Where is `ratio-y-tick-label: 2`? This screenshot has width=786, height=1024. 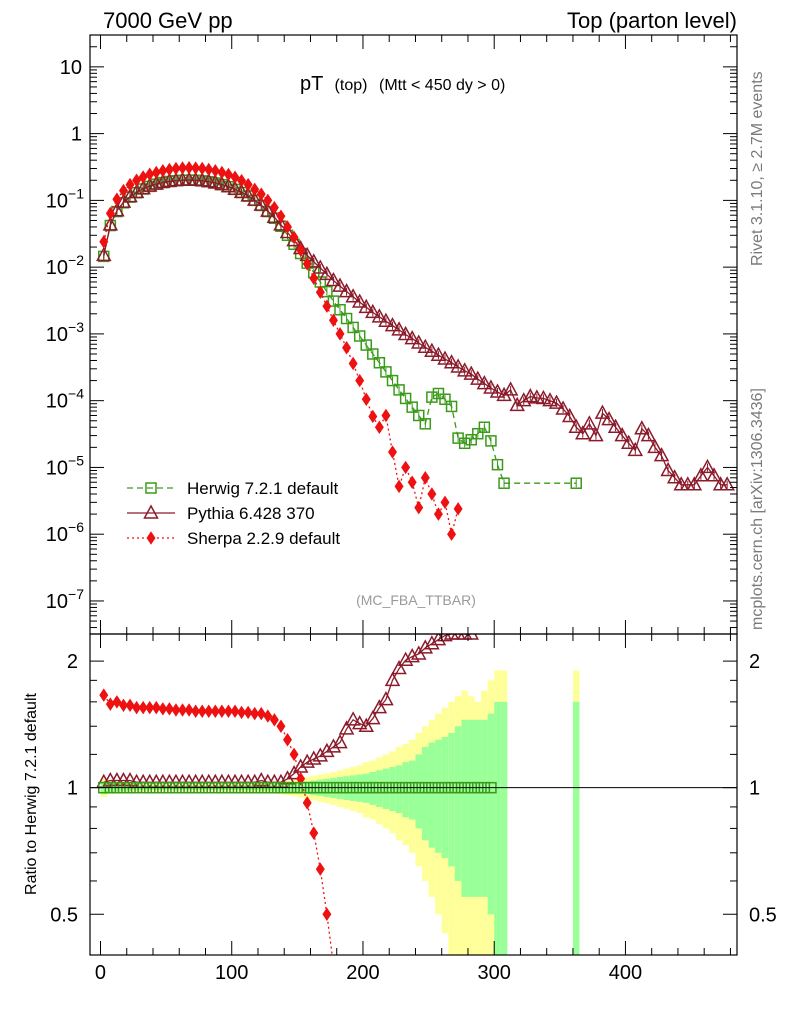
ratio-y-tick-label: 2 is located at coordinates (72, 662).